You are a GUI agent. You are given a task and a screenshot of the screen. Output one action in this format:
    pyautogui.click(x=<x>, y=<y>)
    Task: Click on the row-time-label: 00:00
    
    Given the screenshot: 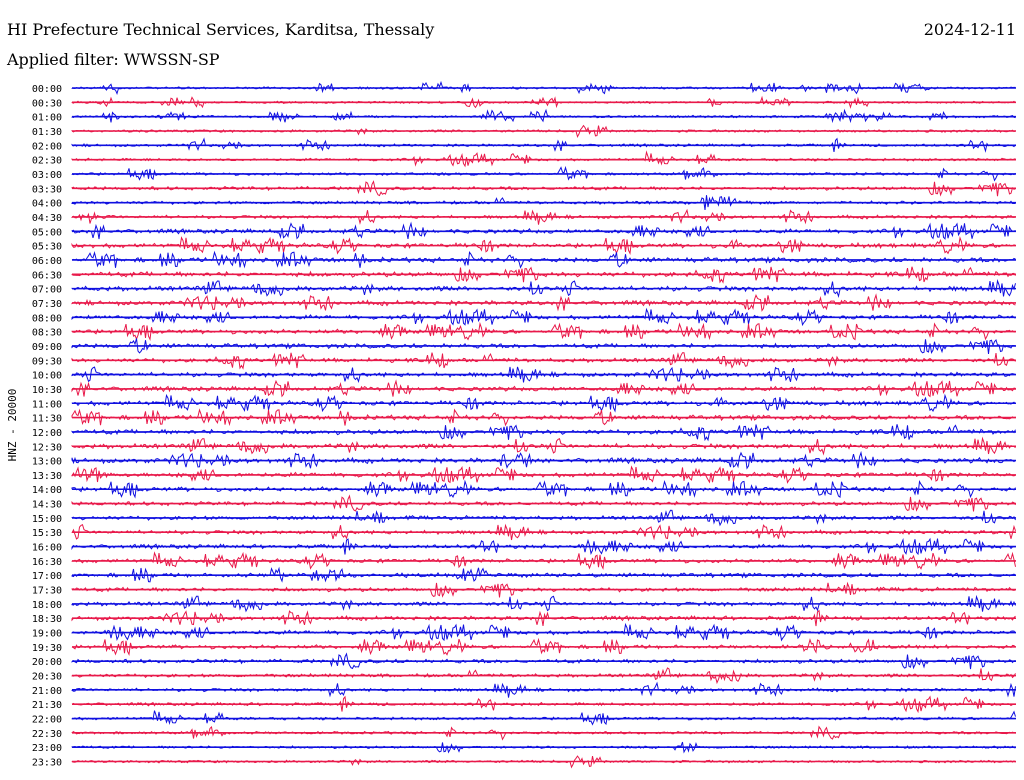 What is the action you would take?
    pyautogui.click(x=47, y=89)
    